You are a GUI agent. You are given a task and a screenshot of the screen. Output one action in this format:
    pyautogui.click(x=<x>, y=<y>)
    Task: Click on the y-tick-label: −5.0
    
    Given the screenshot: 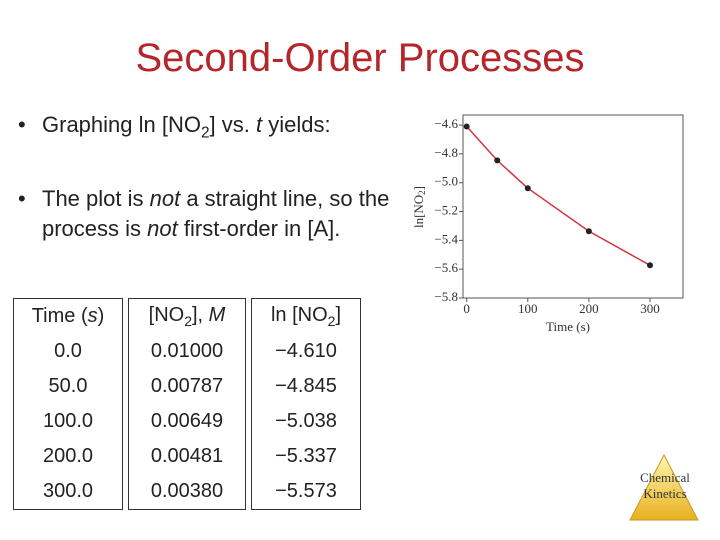 What is the action you would take?
    pyautogui.click(x=446, y=181)
    